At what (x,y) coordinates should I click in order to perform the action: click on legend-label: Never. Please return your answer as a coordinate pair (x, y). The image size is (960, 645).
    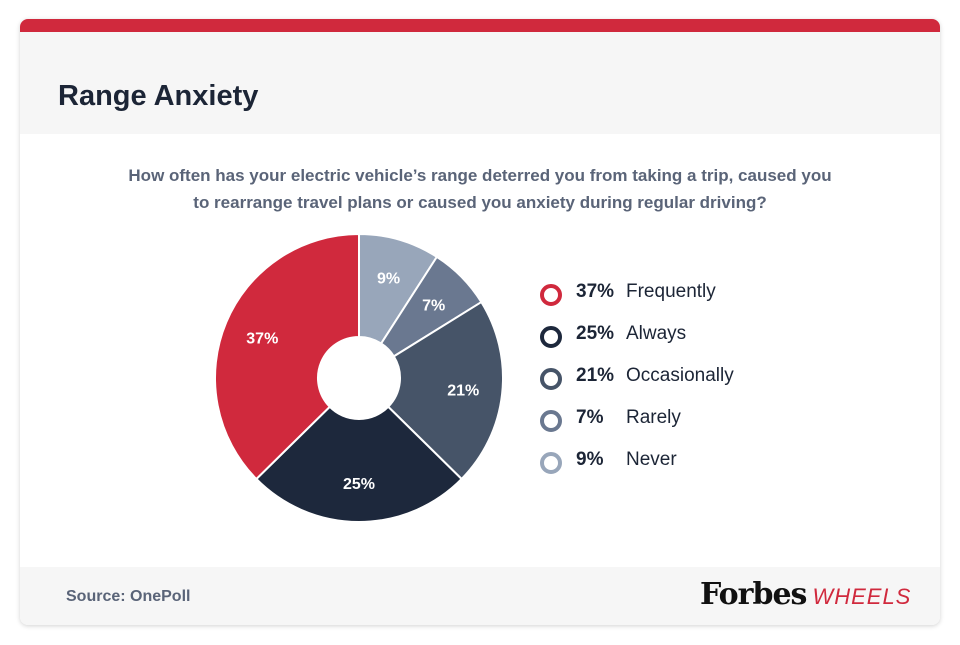
    Looking at the image, I should click on (651, 459).